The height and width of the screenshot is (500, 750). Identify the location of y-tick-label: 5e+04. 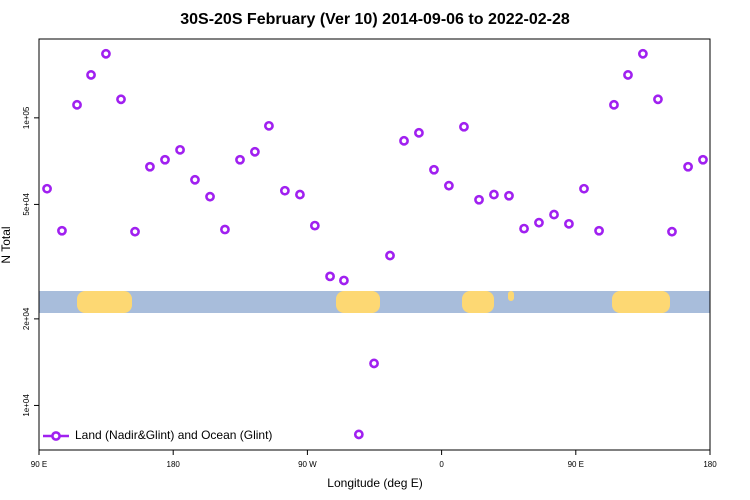
(26, 204).